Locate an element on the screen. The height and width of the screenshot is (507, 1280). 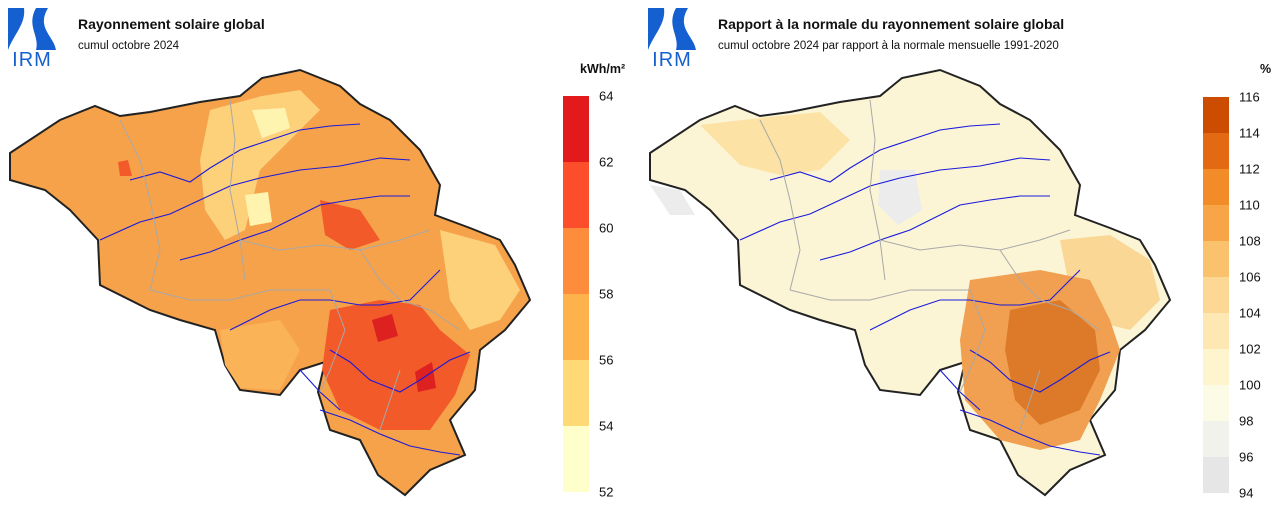
pale-zone is located at coordinates (267, 167).